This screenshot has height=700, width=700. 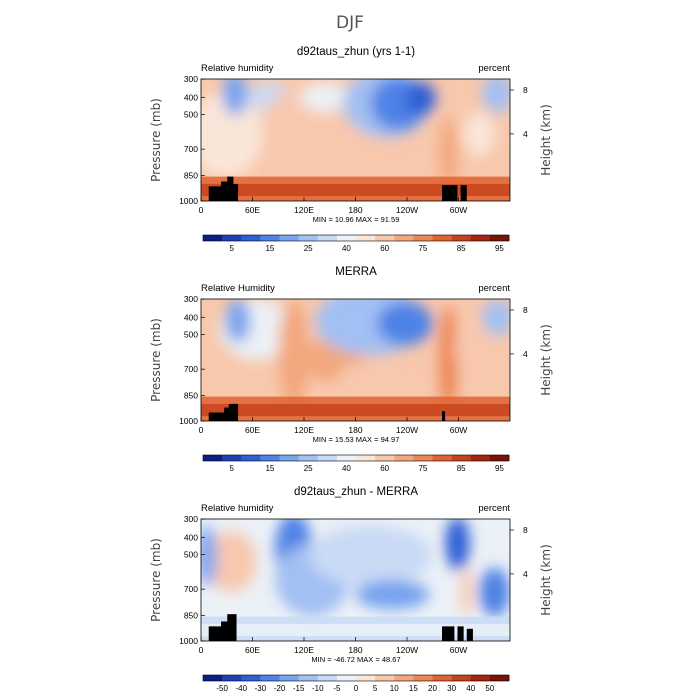 I want to click on colorbar-label: -10, so click(x=318, y=688).